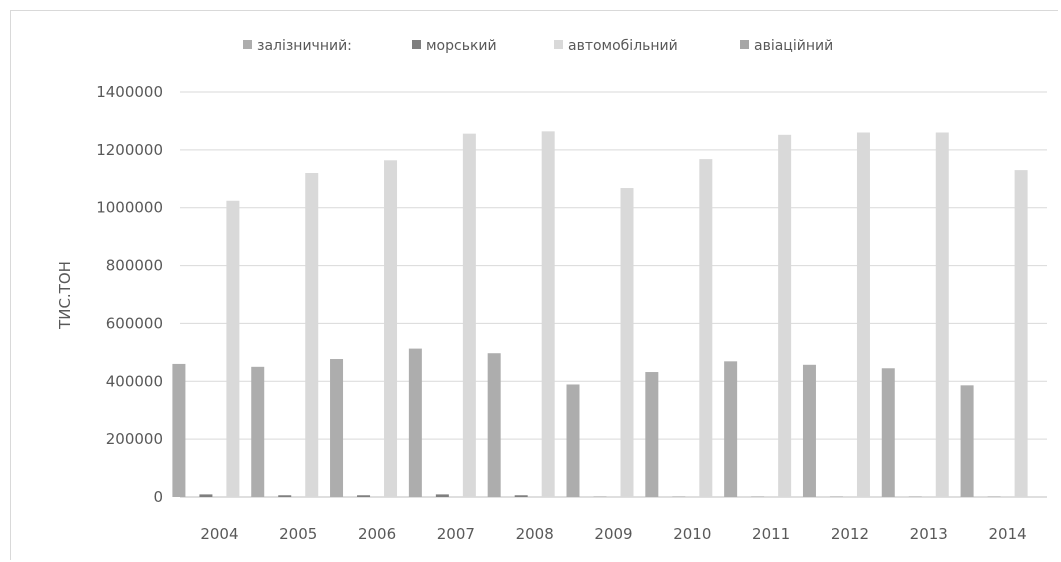 The width and height of the screenshot is (1061, 562). Describe the element at coordinates (548, 314) in the screenshot. I see `bar-автомобільний-2008` at that location.